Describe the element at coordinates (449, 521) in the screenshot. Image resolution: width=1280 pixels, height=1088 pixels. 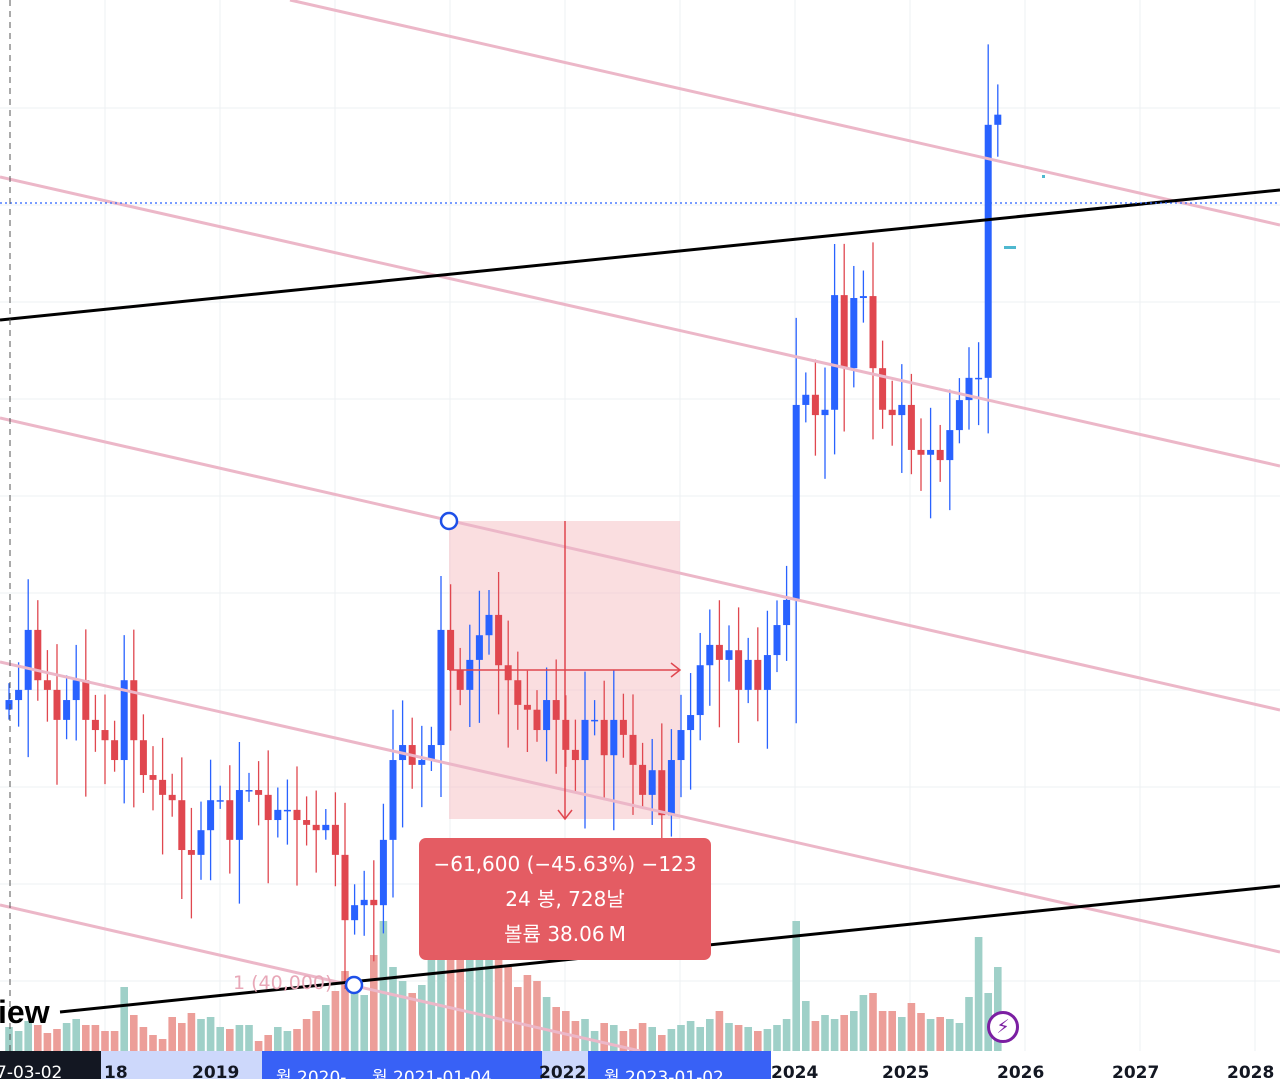
I see `measure-handle-start` at that location.